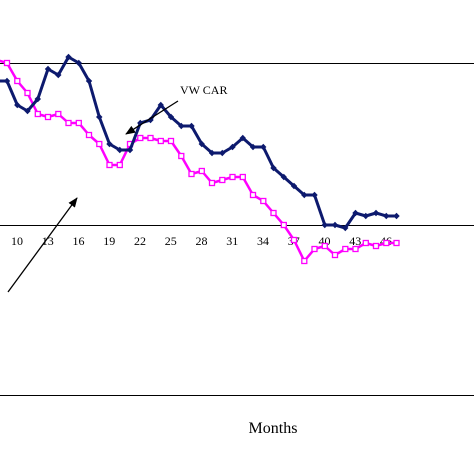  I want to click on x-tick-label: 16, so click(79, 241).